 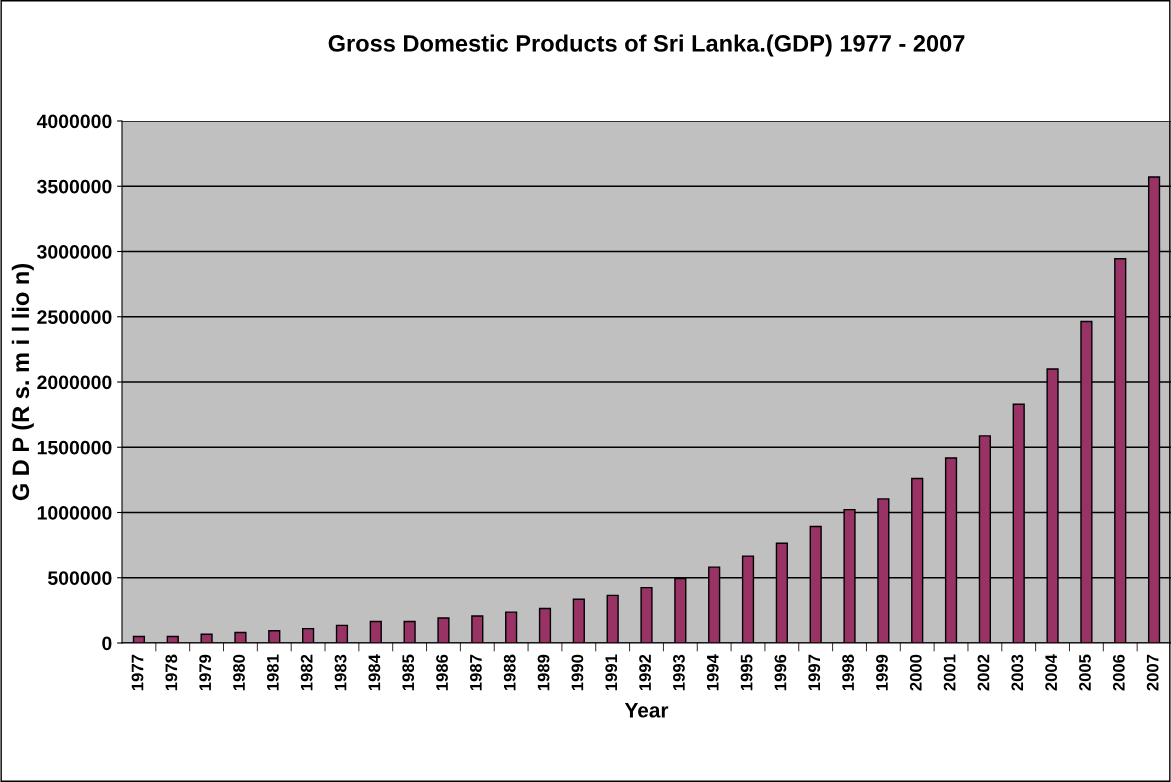 I want to click on x-tick-label: 2003, so click(x=1017, y=672).